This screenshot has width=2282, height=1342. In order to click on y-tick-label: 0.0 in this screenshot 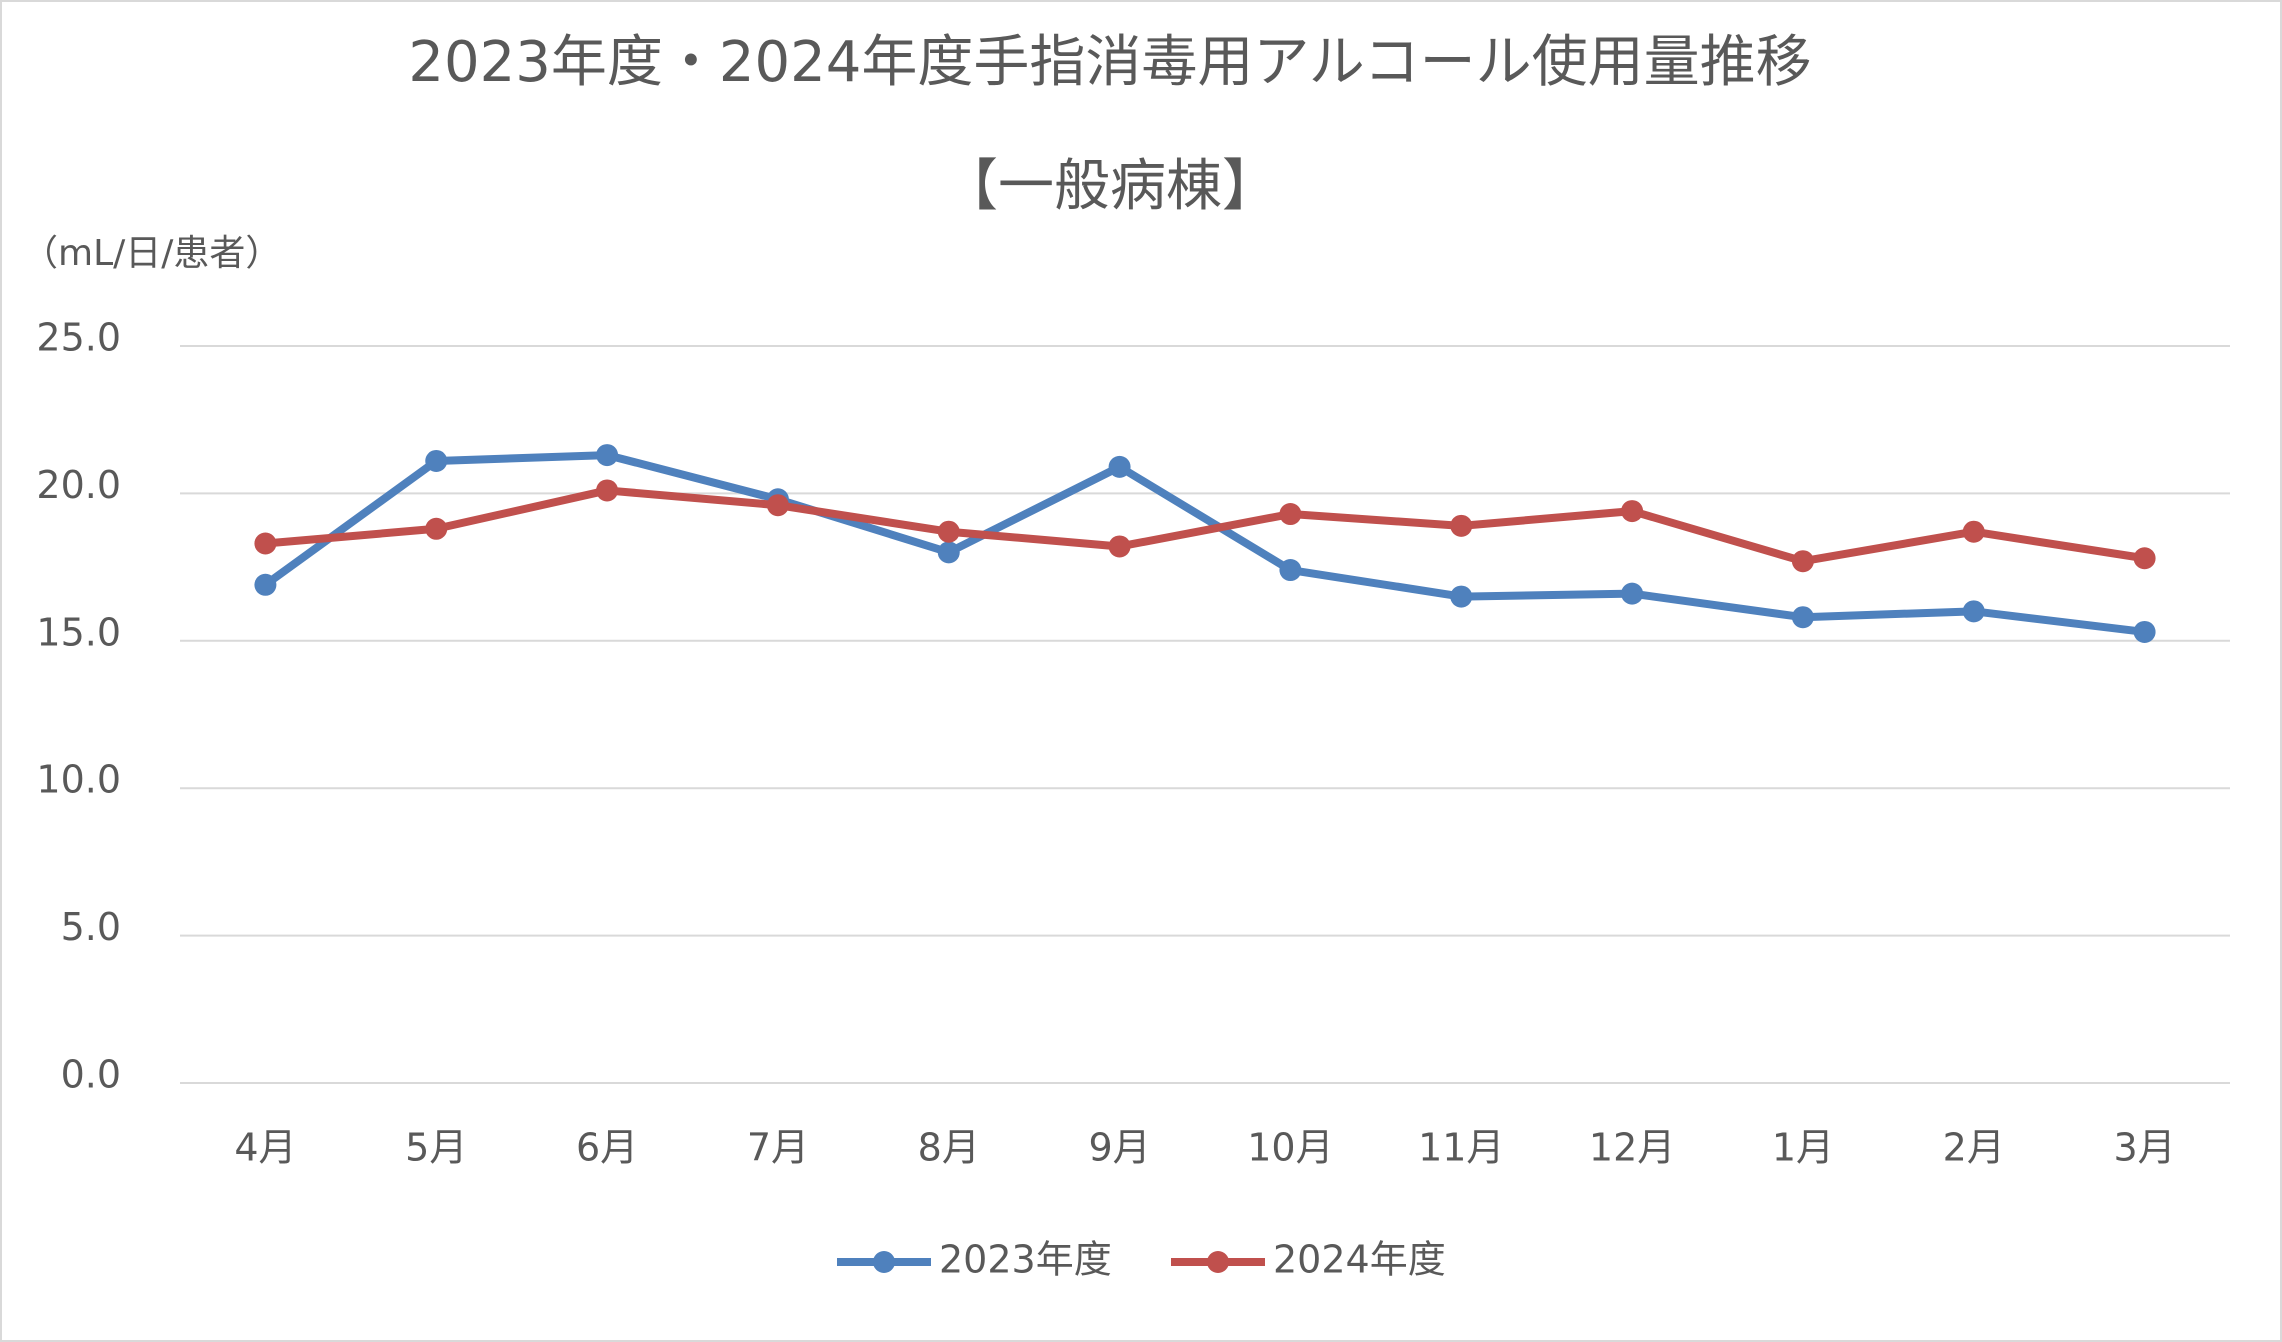, I will do `click(91, 1075)`.